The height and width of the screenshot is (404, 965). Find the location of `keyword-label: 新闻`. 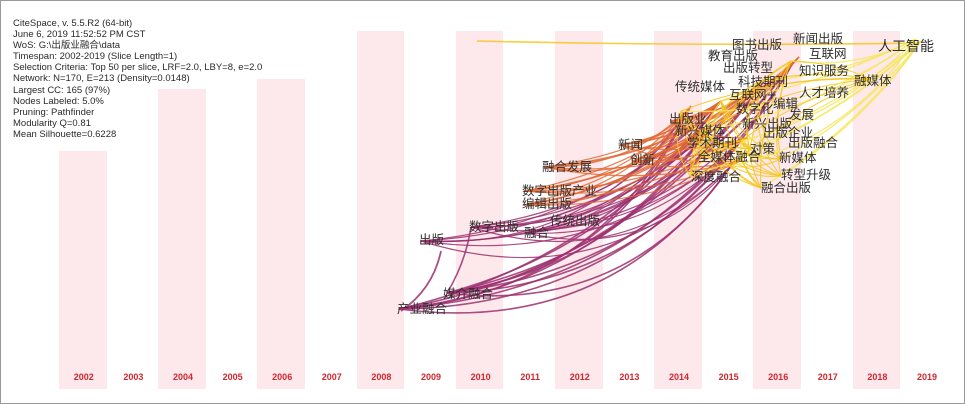

keyword-label: 新闻 is located at coordinates (630, 144).